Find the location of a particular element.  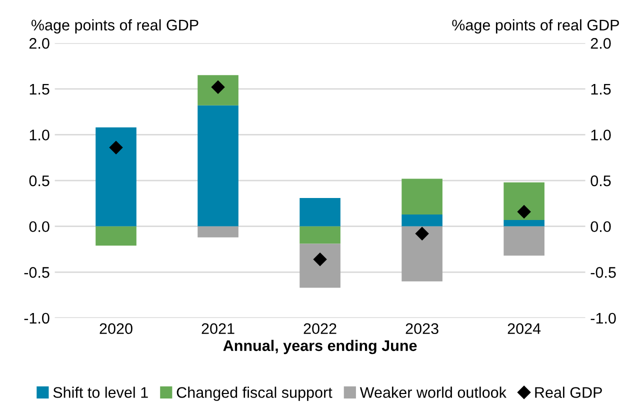

y2-tick-label: 1.0 is located at coordinates (601, 135).